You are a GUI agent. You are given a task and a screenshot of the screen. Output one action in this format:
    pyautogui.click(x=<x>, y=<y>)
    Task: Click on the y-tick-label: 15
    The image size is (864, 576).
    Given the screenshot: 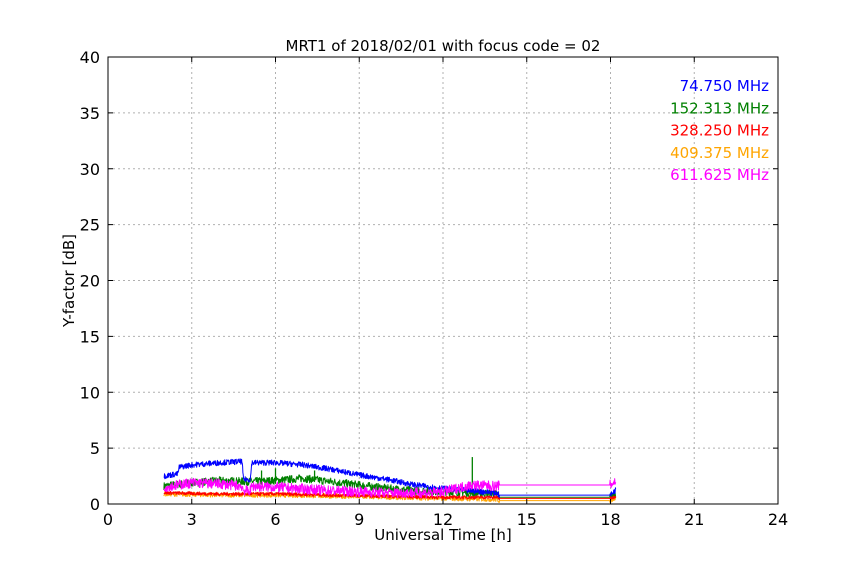 What is the action you would take?
    pyautogui.click(x=90, y=336)
    